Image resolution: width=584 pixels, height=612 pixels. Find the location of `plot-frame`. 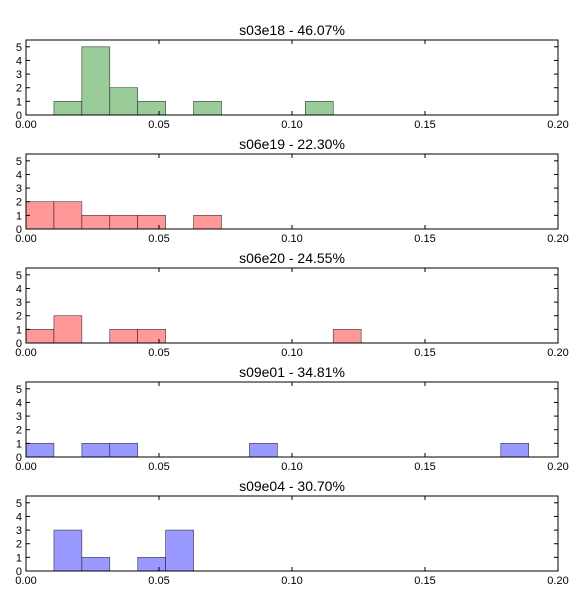

plot-frame is located at coordinates (292, 305).